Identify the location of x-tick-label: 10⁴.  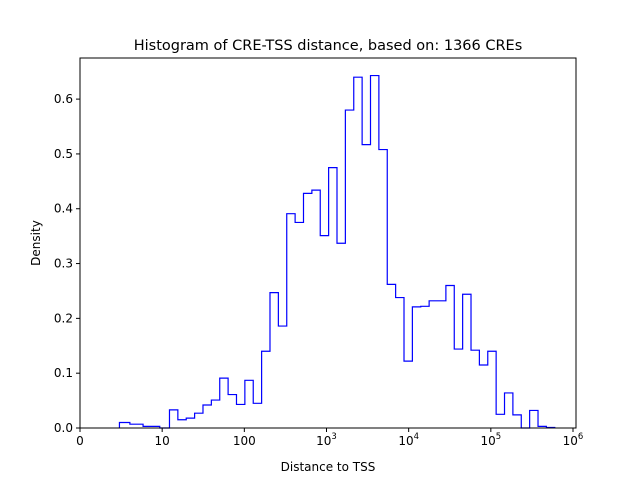
(408, 440).